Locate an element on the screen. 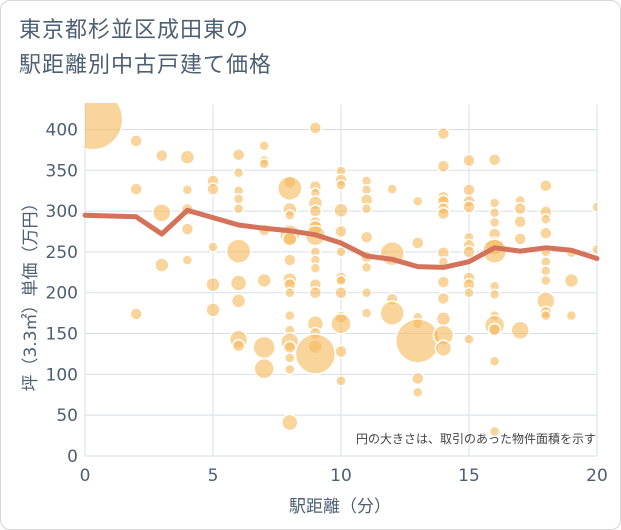 The image size is (621, 530). size-note: 円の大きさは、取引のあった物件面積を示す is located at coordinates (476, 438).